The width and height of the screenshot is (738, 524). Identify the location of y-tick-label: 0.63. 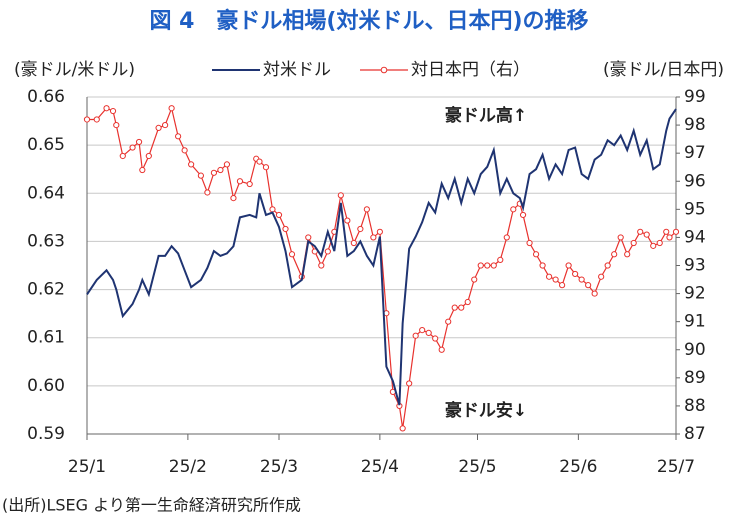
(46, 241).